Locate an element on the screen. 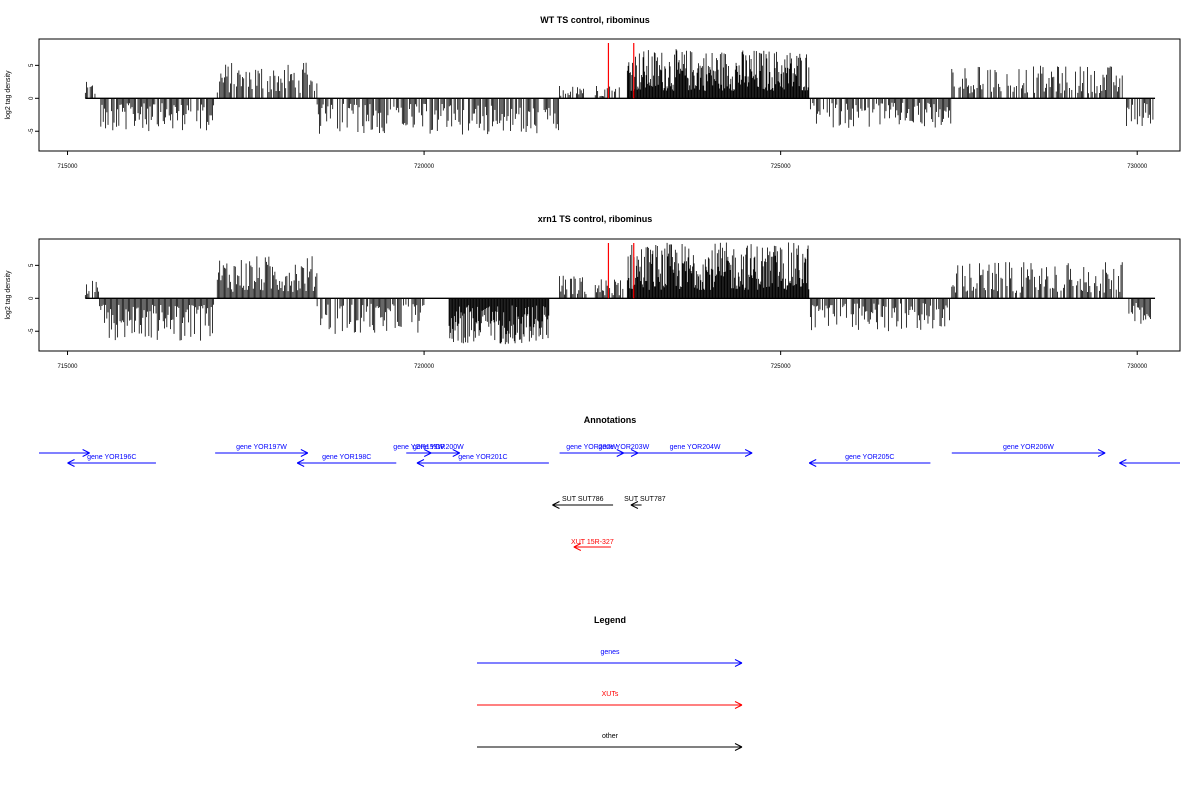 Image resolution: width=1200 pixels, height=800 pixels. xrn1-panel-ylabel: log2 tag density is located at coordinates (8, 295).